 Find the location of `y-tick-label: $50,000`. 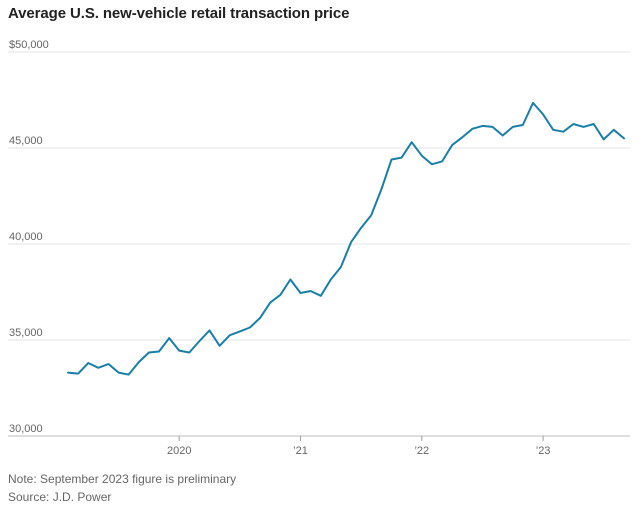

y-tick-label: $50,000 is located at coordinates (29, 45).